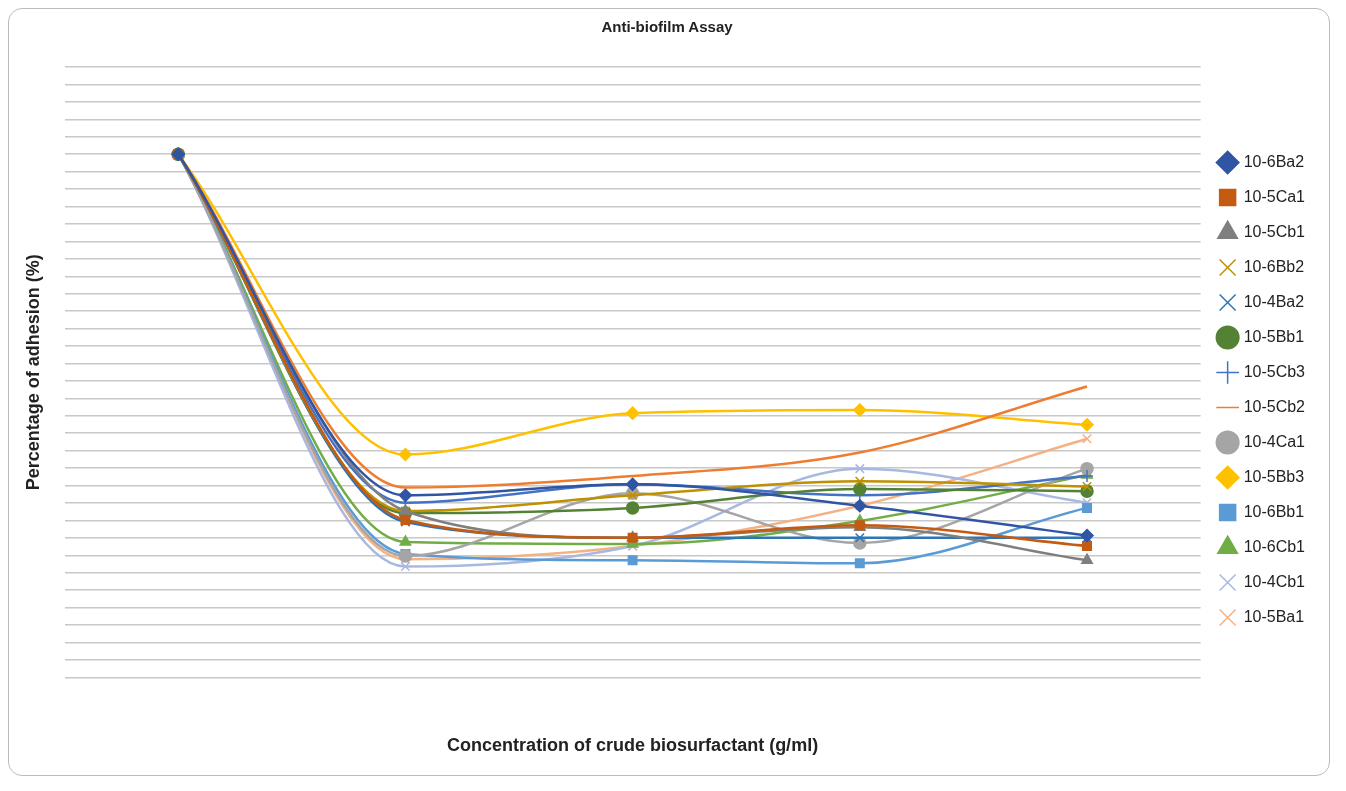  What do you see at coordinates (633, 745) in the screenshot?
I see `x-axis-title: Concentration of crude biosurfactant (g/ml)` at bounding box center [633, 745].